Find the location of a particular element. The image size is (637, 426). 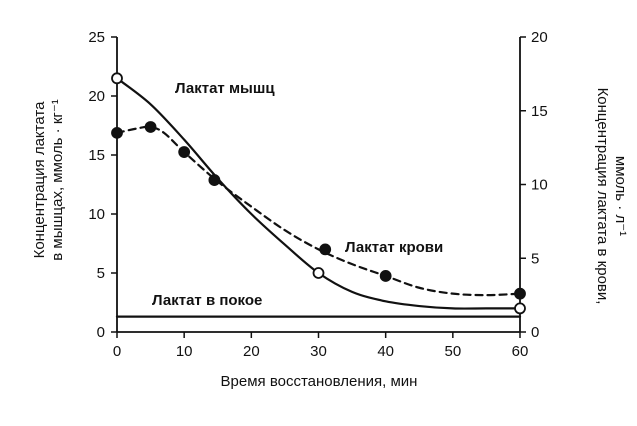

y-left-axis-title-line2: в мышцах, ммоль · кг⁻¹ is located at coordinates (57, 180).